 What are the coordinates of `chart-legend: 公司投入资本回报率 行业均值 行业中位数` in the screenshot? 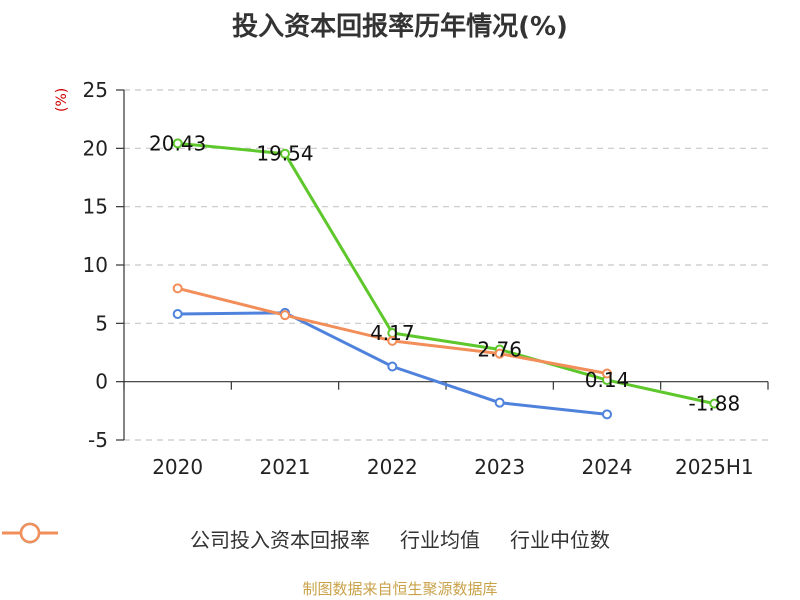 It's located at (400, 538).